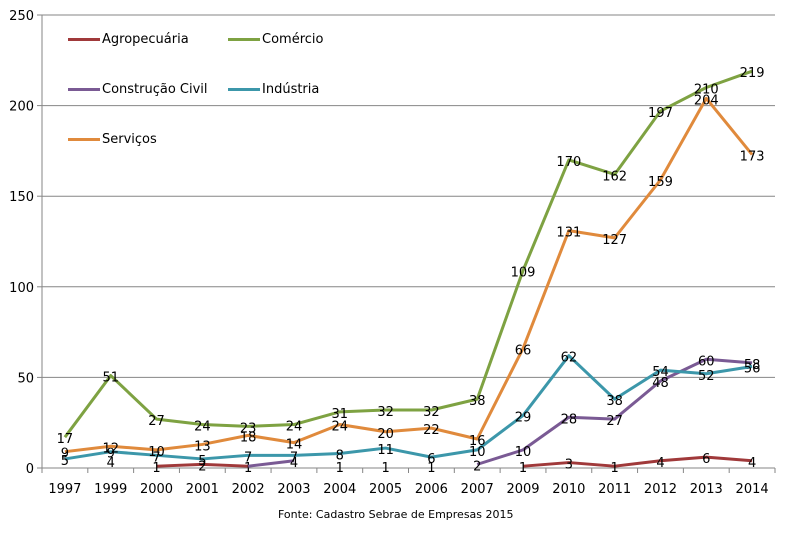  I want to click on data-label: 14, so click(294, 445).